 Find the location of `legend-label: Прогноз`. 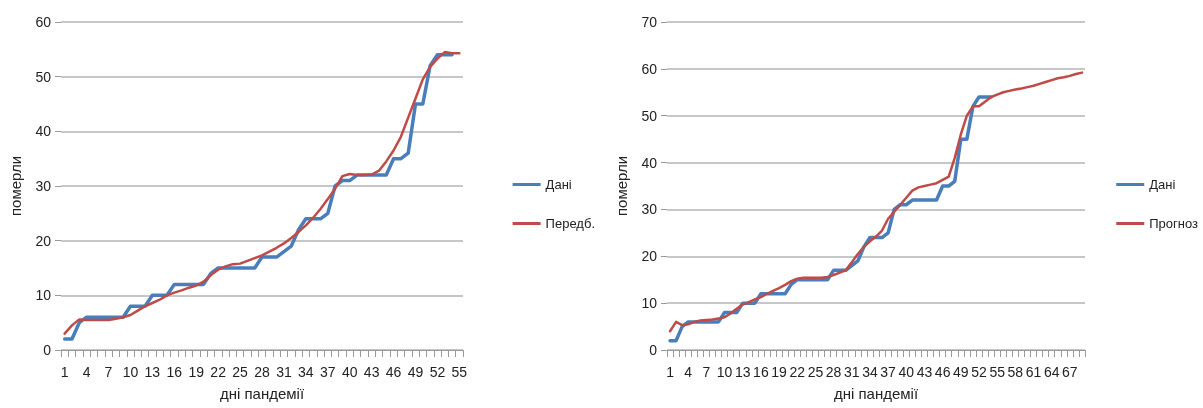

legend-label: Прогноз is located at coordinates (1174, 223).